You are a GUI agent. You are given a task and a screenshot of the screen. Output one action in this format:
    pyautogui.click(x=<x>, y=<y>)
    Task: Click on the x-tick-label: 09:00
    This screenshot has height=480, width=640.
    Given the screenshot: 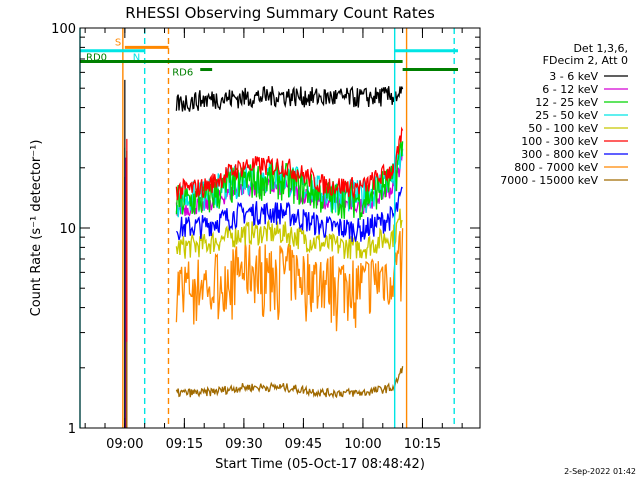 What is the action you would take?
    pyautogui.click(x=124, y=444)
    